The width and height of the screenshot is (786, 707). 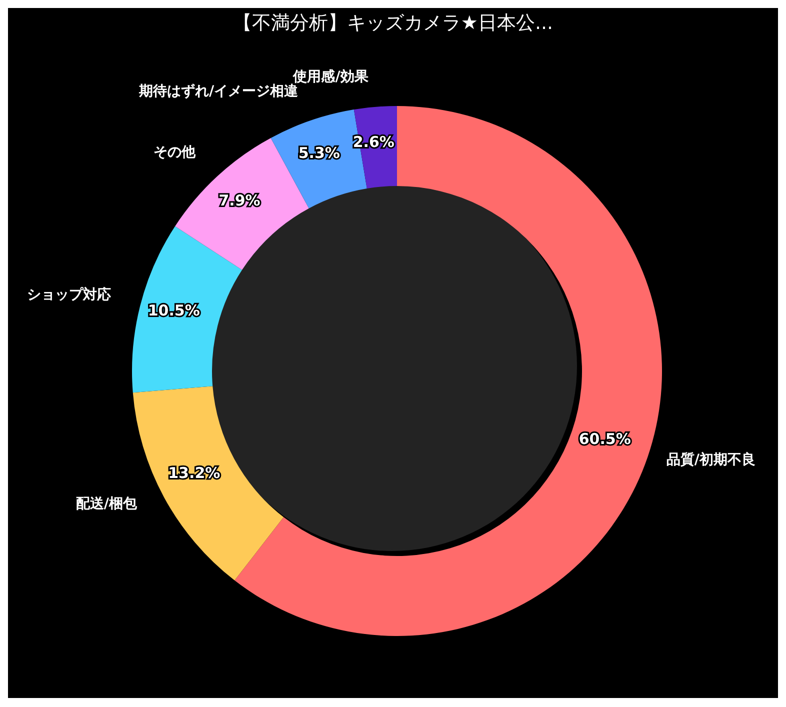 I want to click on slice-label: 配送/梱包, so click(x=107, y=504).